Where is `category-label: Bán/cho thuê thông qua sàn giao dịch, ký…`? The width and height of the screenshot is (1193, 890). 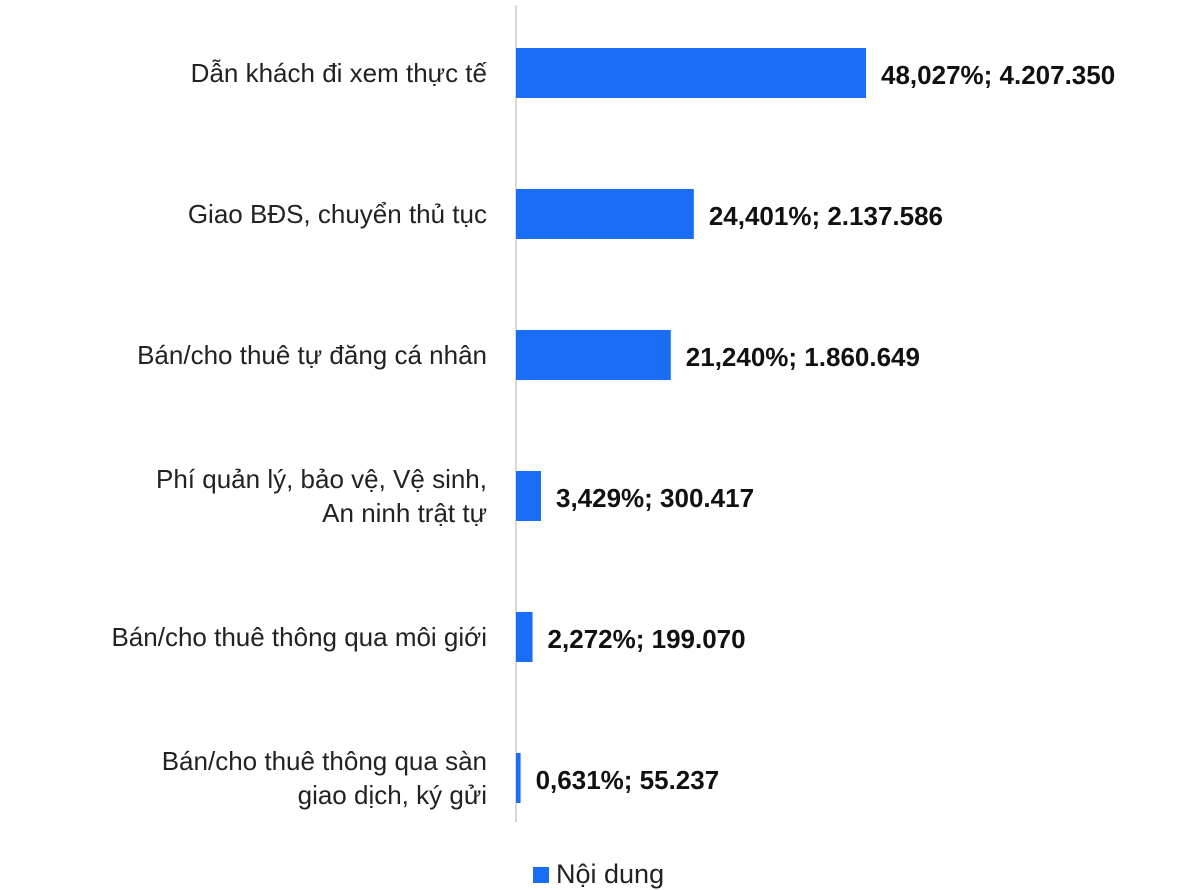 category-label: Bán/cho thuê thông qua sàn giao dịch, ký… is located at coordinates (324, 778).